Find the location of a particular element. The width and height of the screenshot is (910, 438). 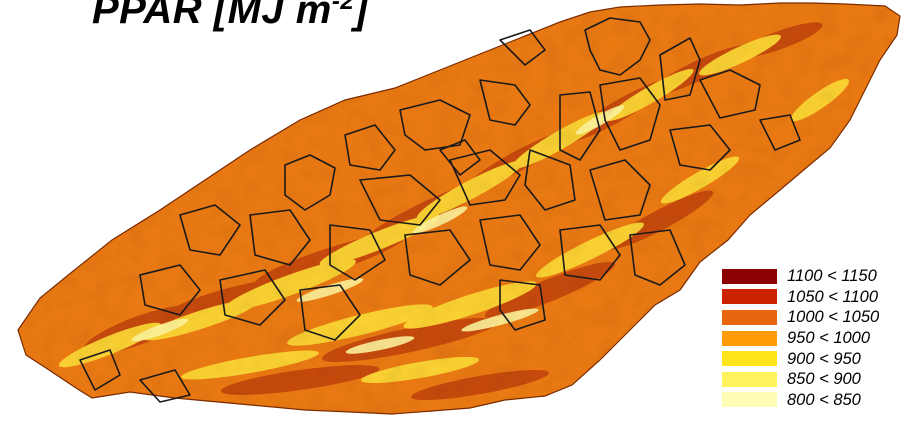

legend-label: 1100 < 1150 is located at coordinates (832, 276).